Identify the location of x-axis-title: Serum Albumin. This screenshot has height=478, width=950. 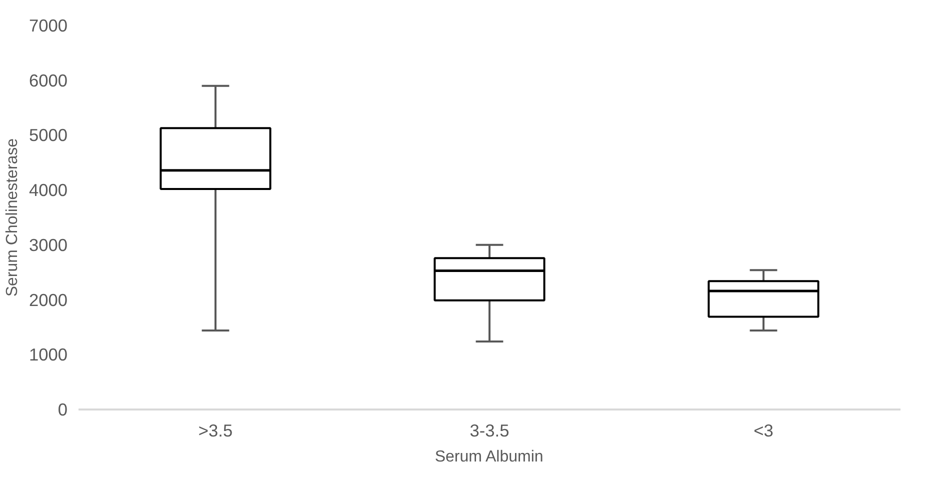
(489, 457).